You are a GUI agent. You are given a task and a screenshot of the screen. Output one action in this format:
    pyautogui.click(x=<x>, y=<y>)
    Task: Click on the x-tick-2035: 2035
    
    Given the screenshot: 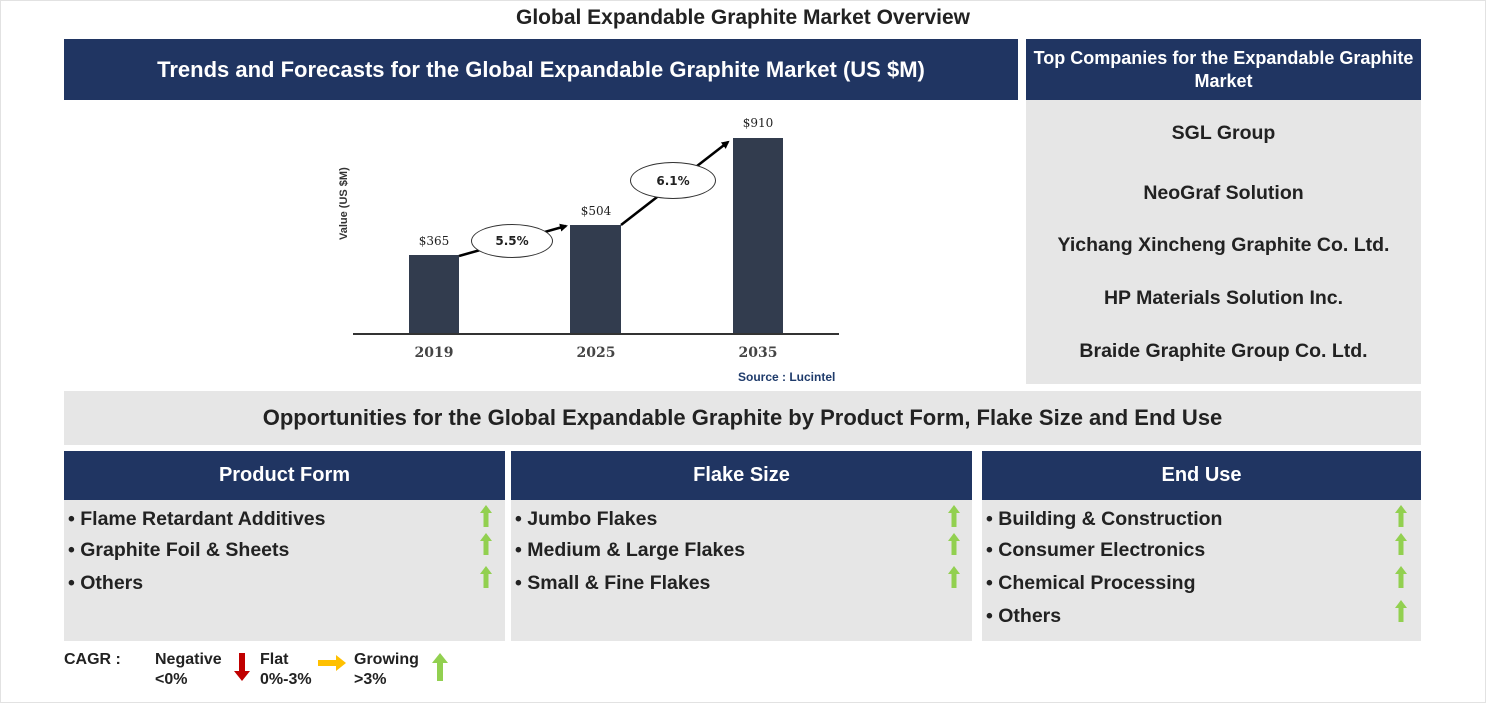 What is the action you would take?
    pyautogui.click(x=758, y=353)
    